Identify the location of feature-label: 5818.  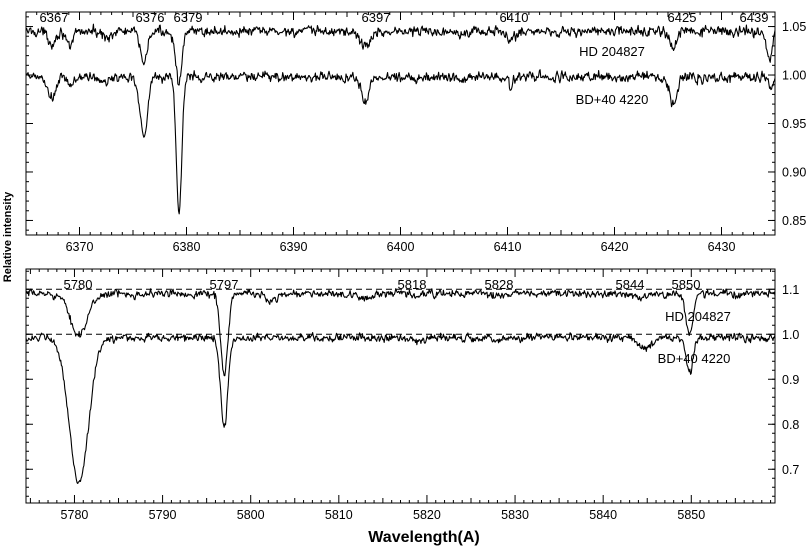
(412, 284).